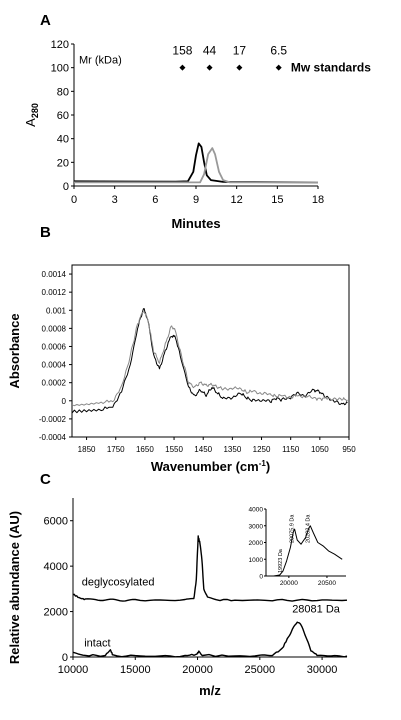 The width and height of the screenshot is (401, 720). I want to click on x-axis-title: Minutes, so click(195, 223).